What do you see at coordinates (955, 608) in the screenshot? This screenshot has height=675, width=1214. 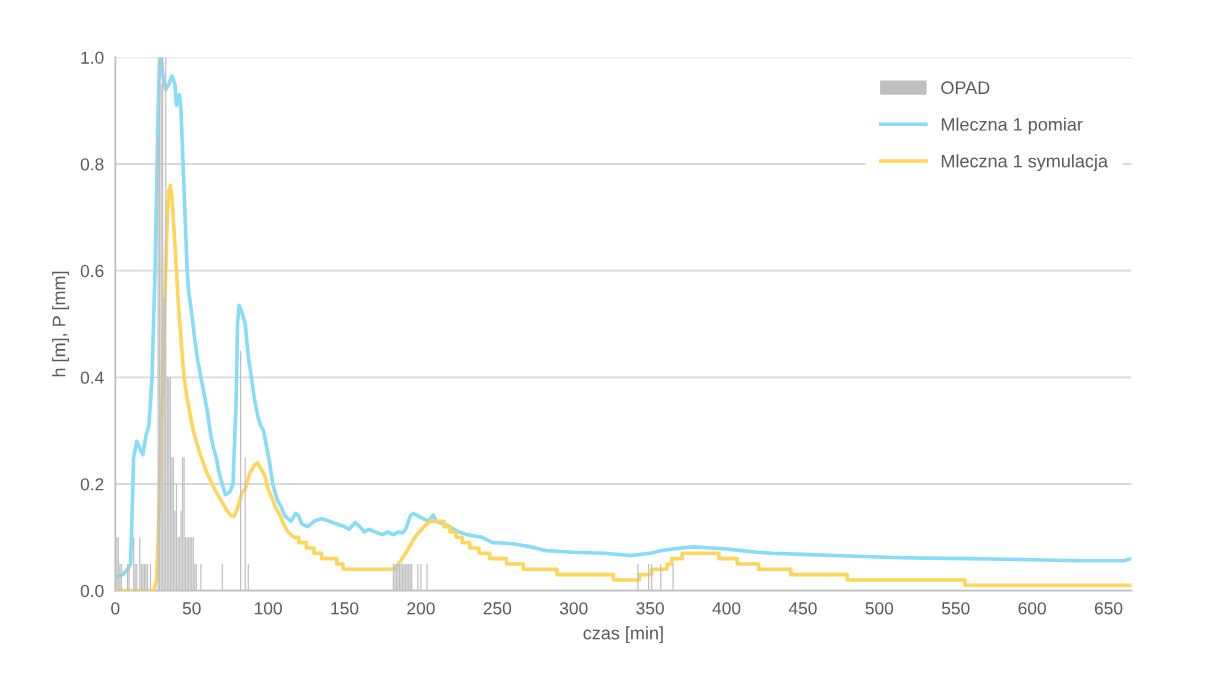 I see `x-tick-label: 550` at bounding box center [955, 608].